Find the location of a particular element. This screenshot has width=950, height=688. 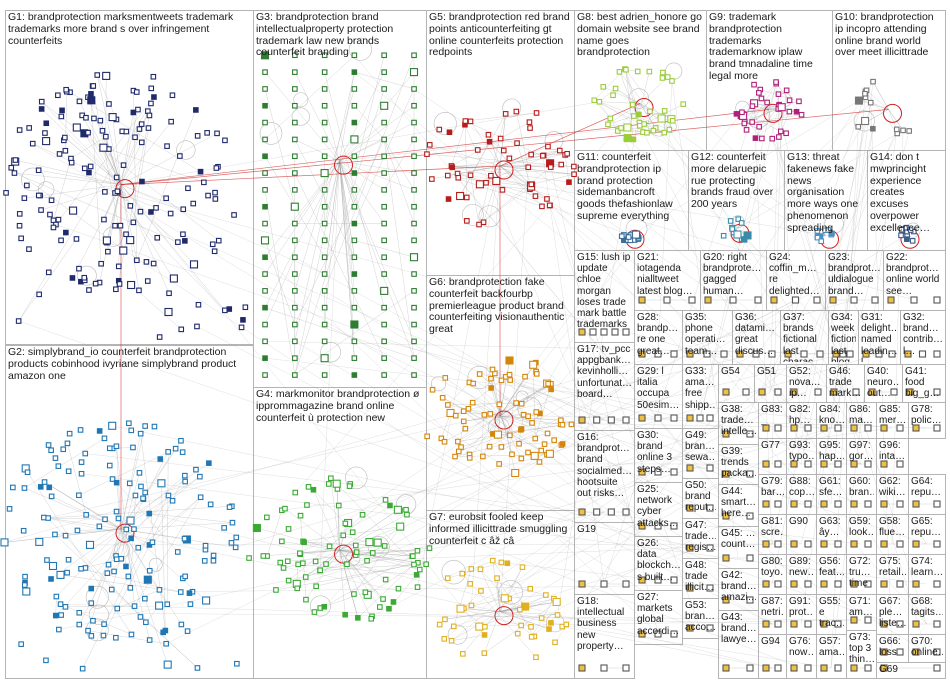

node-g38 is located at coordinates (750, 434).